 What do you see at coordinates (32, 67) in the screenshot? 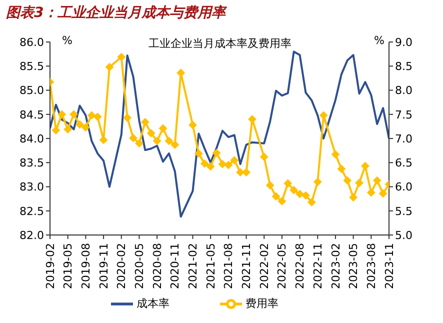
I see `y-tick-label: 85.5` at bounding box center [32, 67].